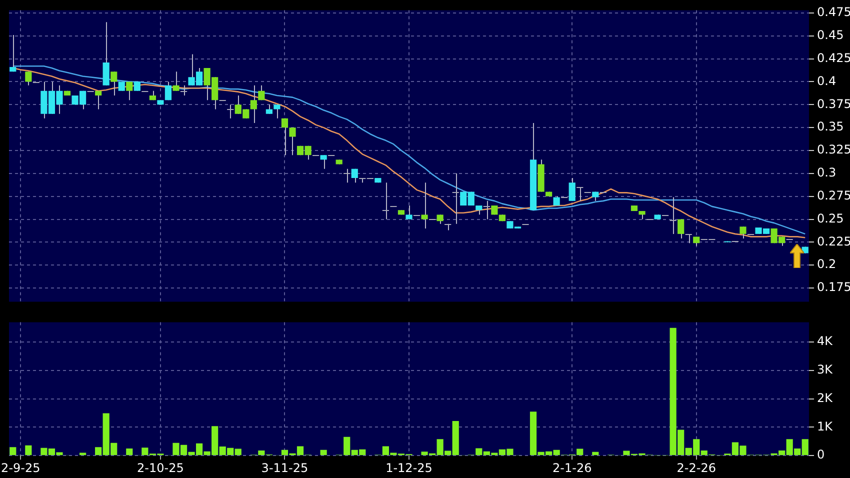 Image resolution: width=850 pixels, height=478 pixels. Describe the element at coordinates (696, 467) in the screenshot. I see `x-tick-label: 2-2-26` at that location.